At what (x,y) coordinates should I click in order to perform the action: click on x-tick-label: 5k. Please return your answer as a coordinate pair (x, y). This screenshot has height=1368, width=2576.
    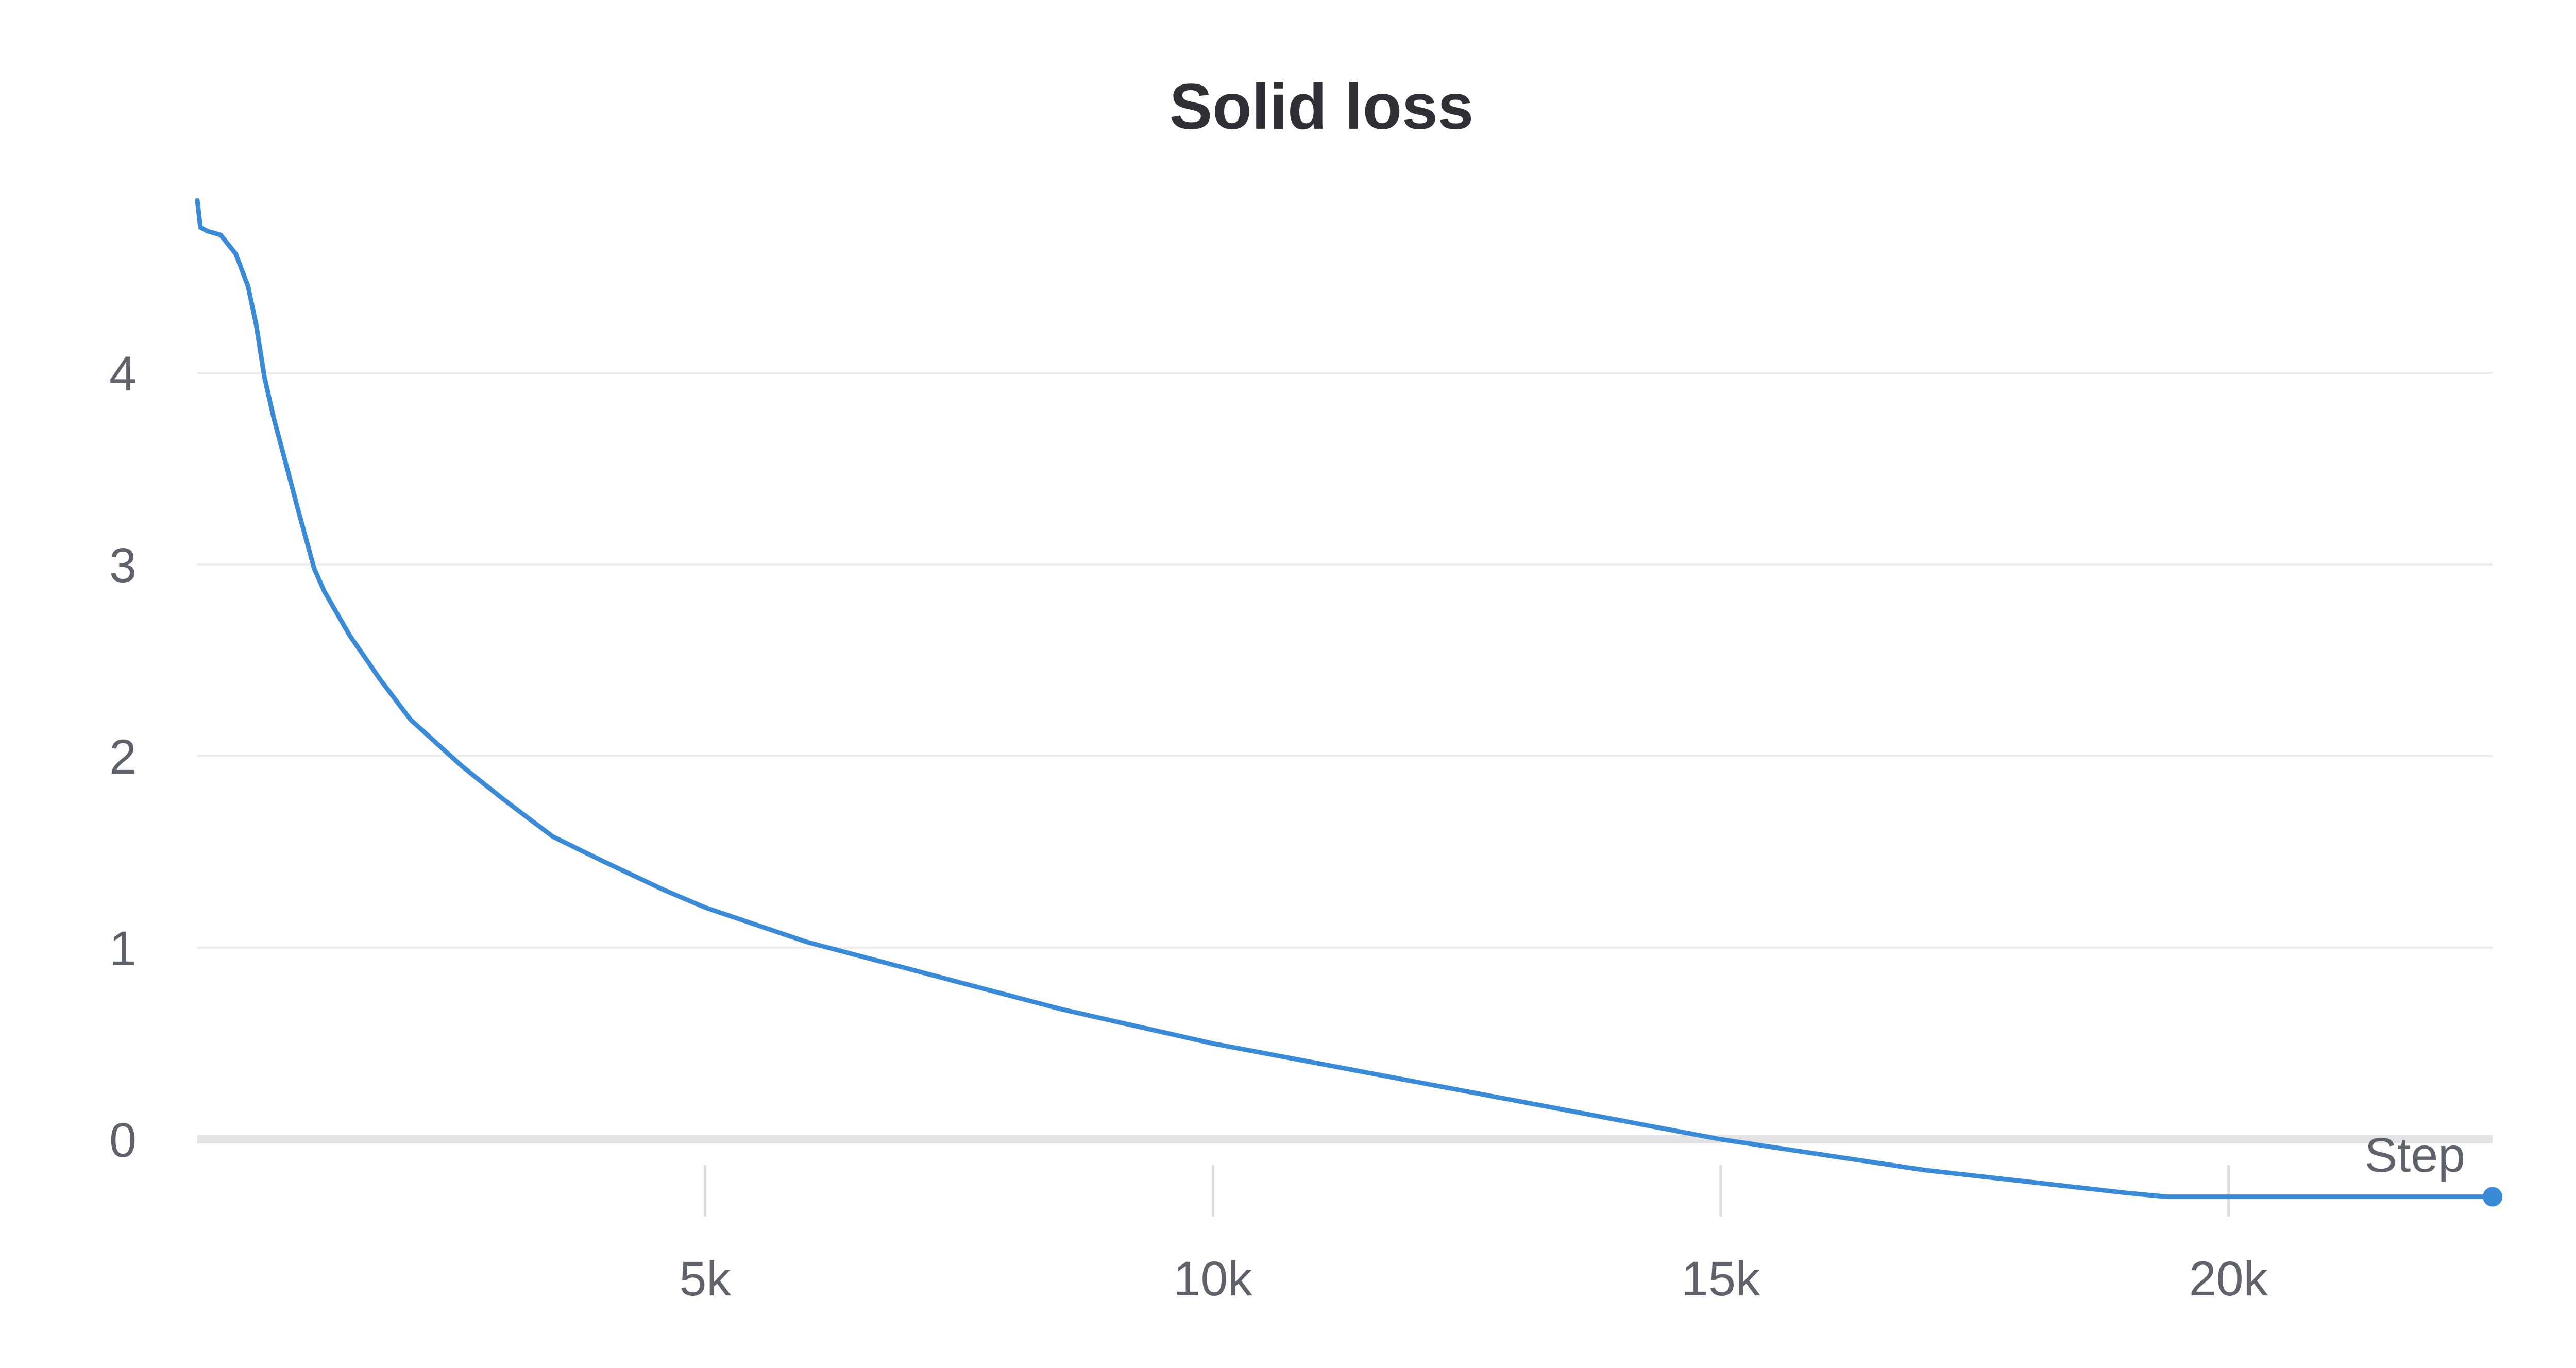
    Looking at the image, I should click on (705, 1279).